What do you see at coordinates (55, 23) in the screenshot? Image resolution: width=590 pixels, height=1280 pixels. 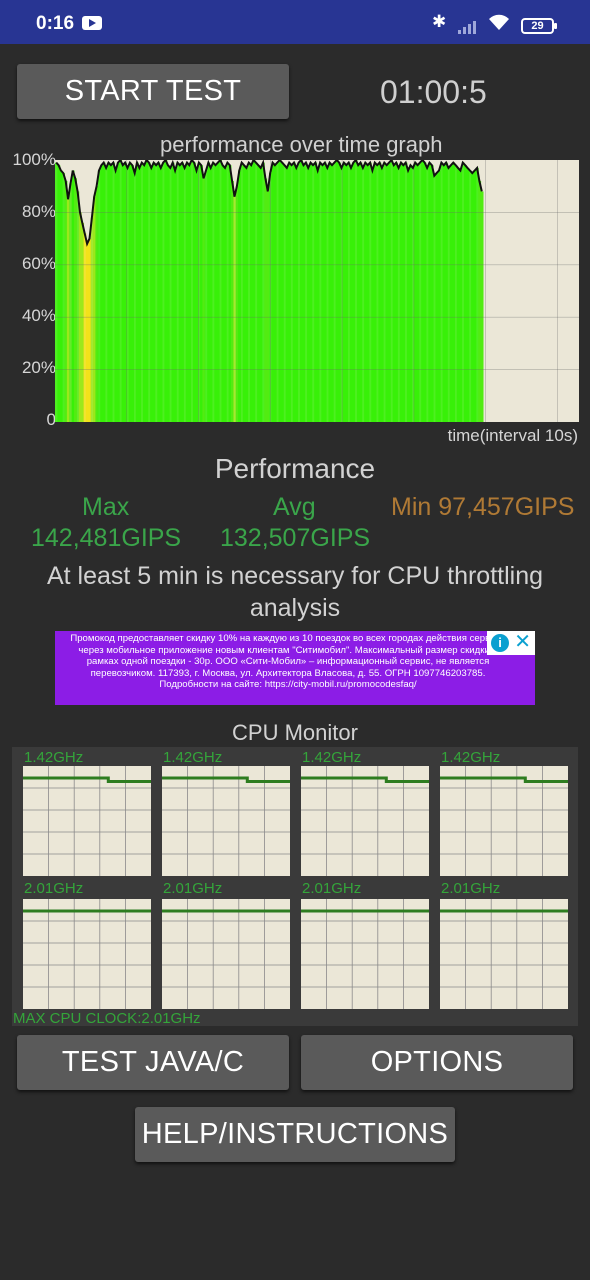 I see `status-time: 0:16` at bounding box center [55, 23].